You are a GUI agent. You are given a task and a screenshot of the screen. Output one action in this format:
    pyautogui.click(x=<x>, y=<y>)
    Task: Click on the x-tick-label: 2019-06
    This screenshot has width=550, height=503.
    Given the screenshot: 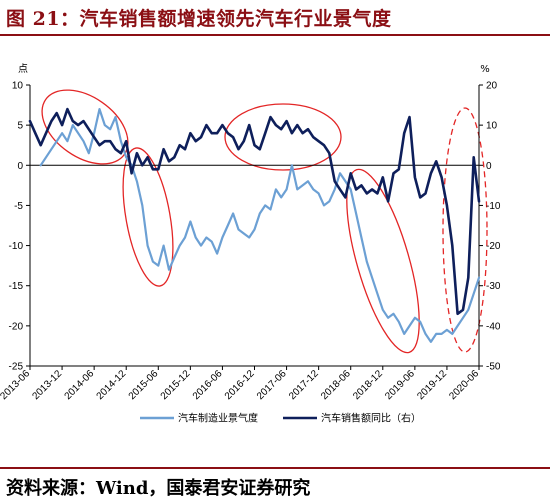 What is the action you would take?
    pyautogui.click(x=400, y=385)
    